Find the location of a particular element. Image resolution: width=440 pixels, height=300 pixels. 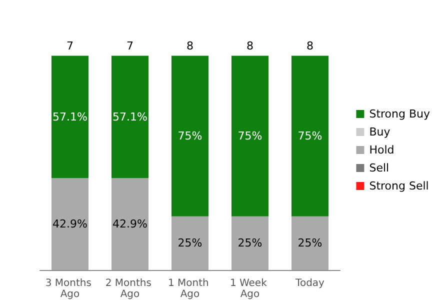

legend-label: Strong Sell is located at coordinates (399, 186).